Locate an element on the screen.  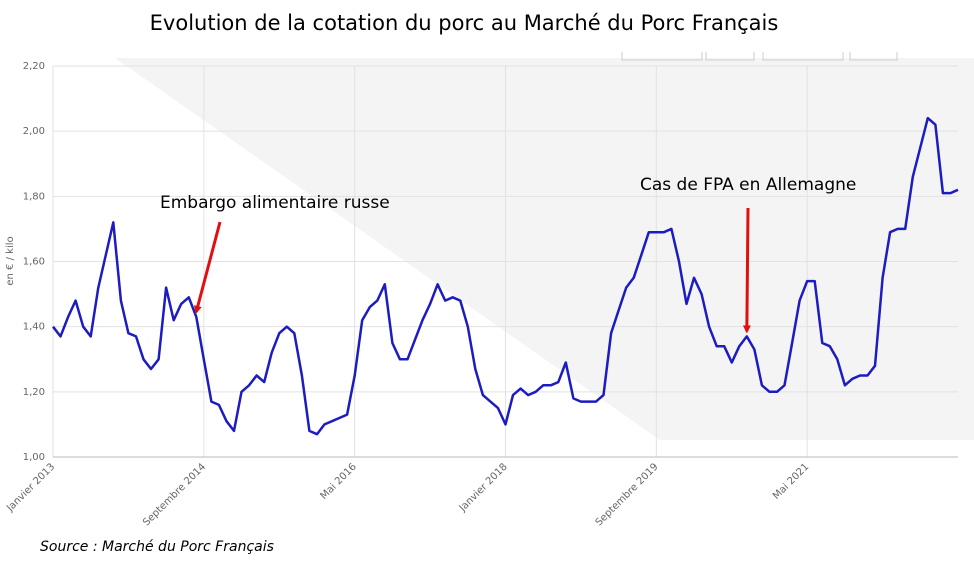
y-axis-label: en € / kilo is located at coordinates (10, 260).